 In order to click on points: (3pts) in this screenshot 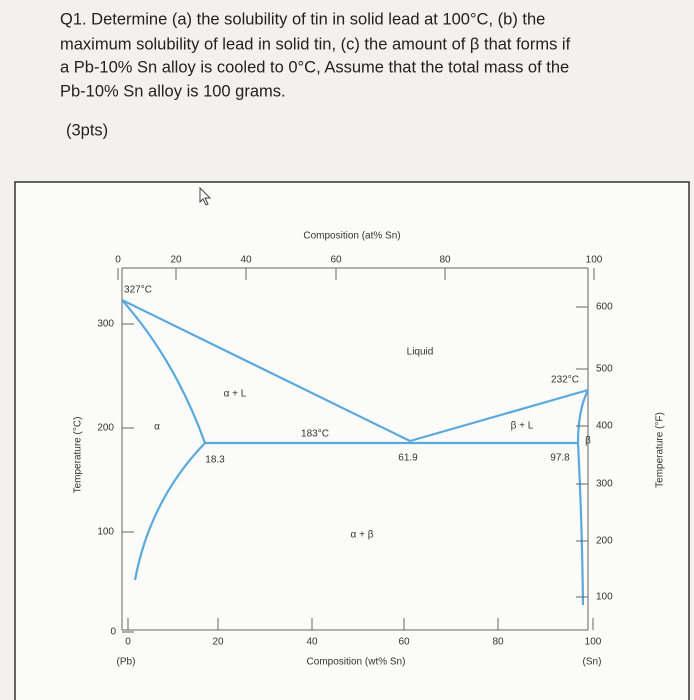, I will do `click(87, 130)`.